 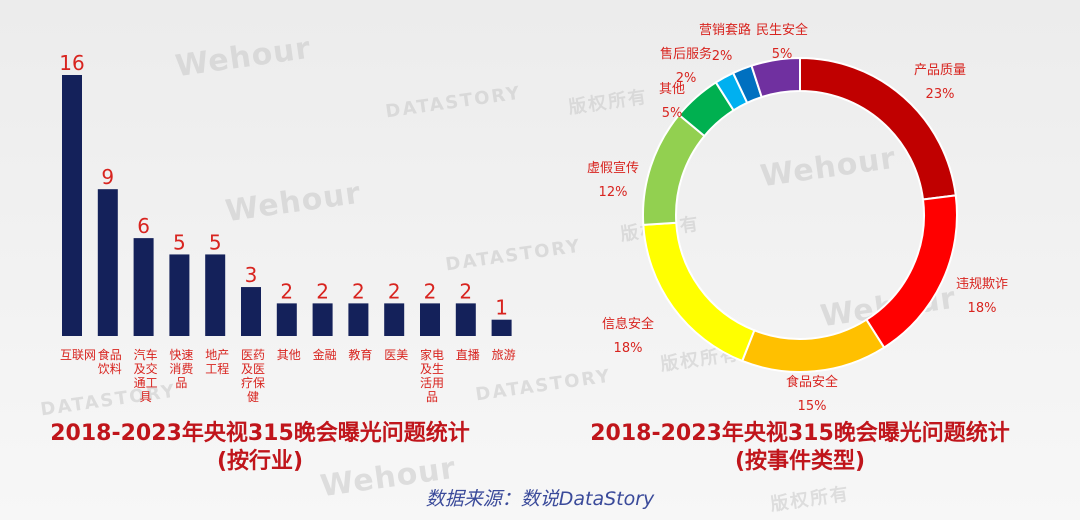 I want to click on data-source: 数据来源：数说DataStory, so click(x=540, y=499).